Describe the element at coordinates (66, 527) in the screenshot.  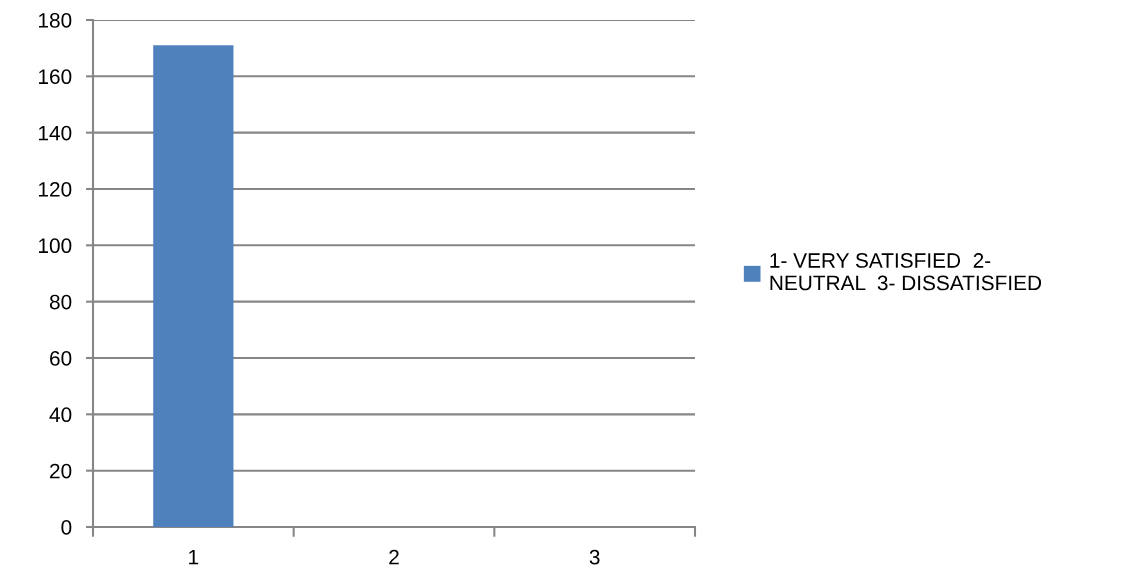
I see `y-tick-label: 0` at that location.